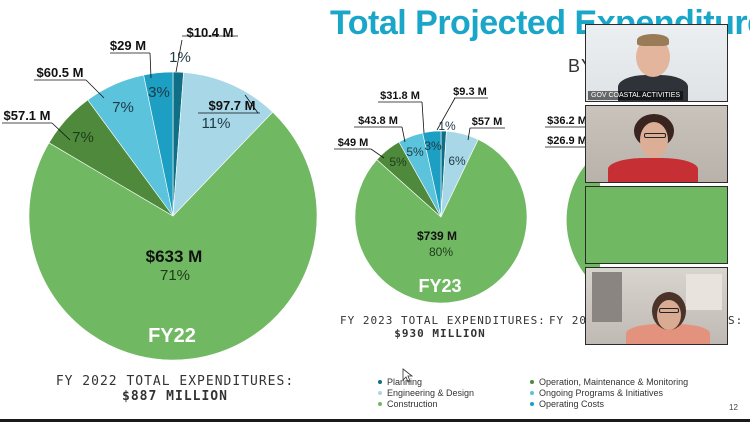 This screenshot has height=422, width=750. Describe the element at coordinates (567, 141) in the screenshot. I see `amount-label: $26.9 M` at that location.